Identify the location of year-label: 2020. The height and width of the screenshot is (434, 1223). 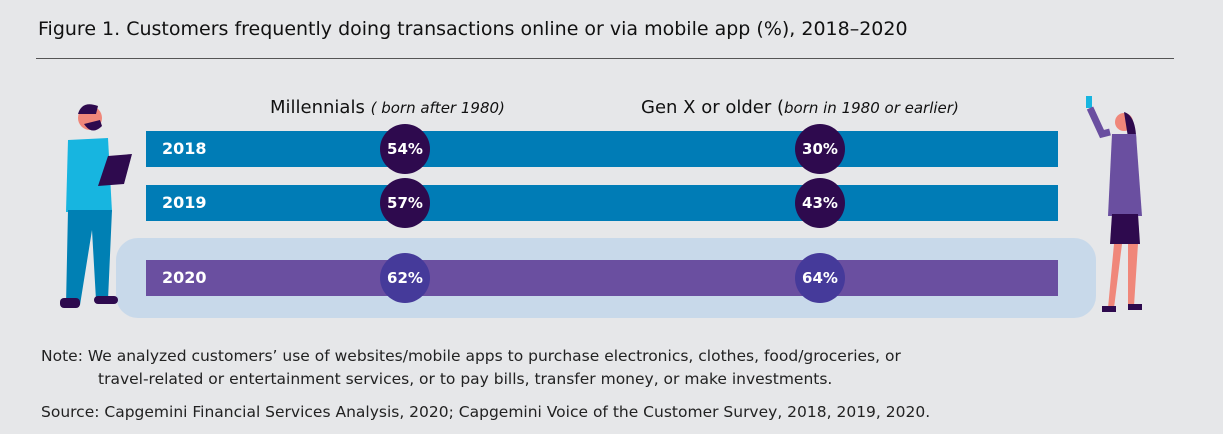
(184, 277).